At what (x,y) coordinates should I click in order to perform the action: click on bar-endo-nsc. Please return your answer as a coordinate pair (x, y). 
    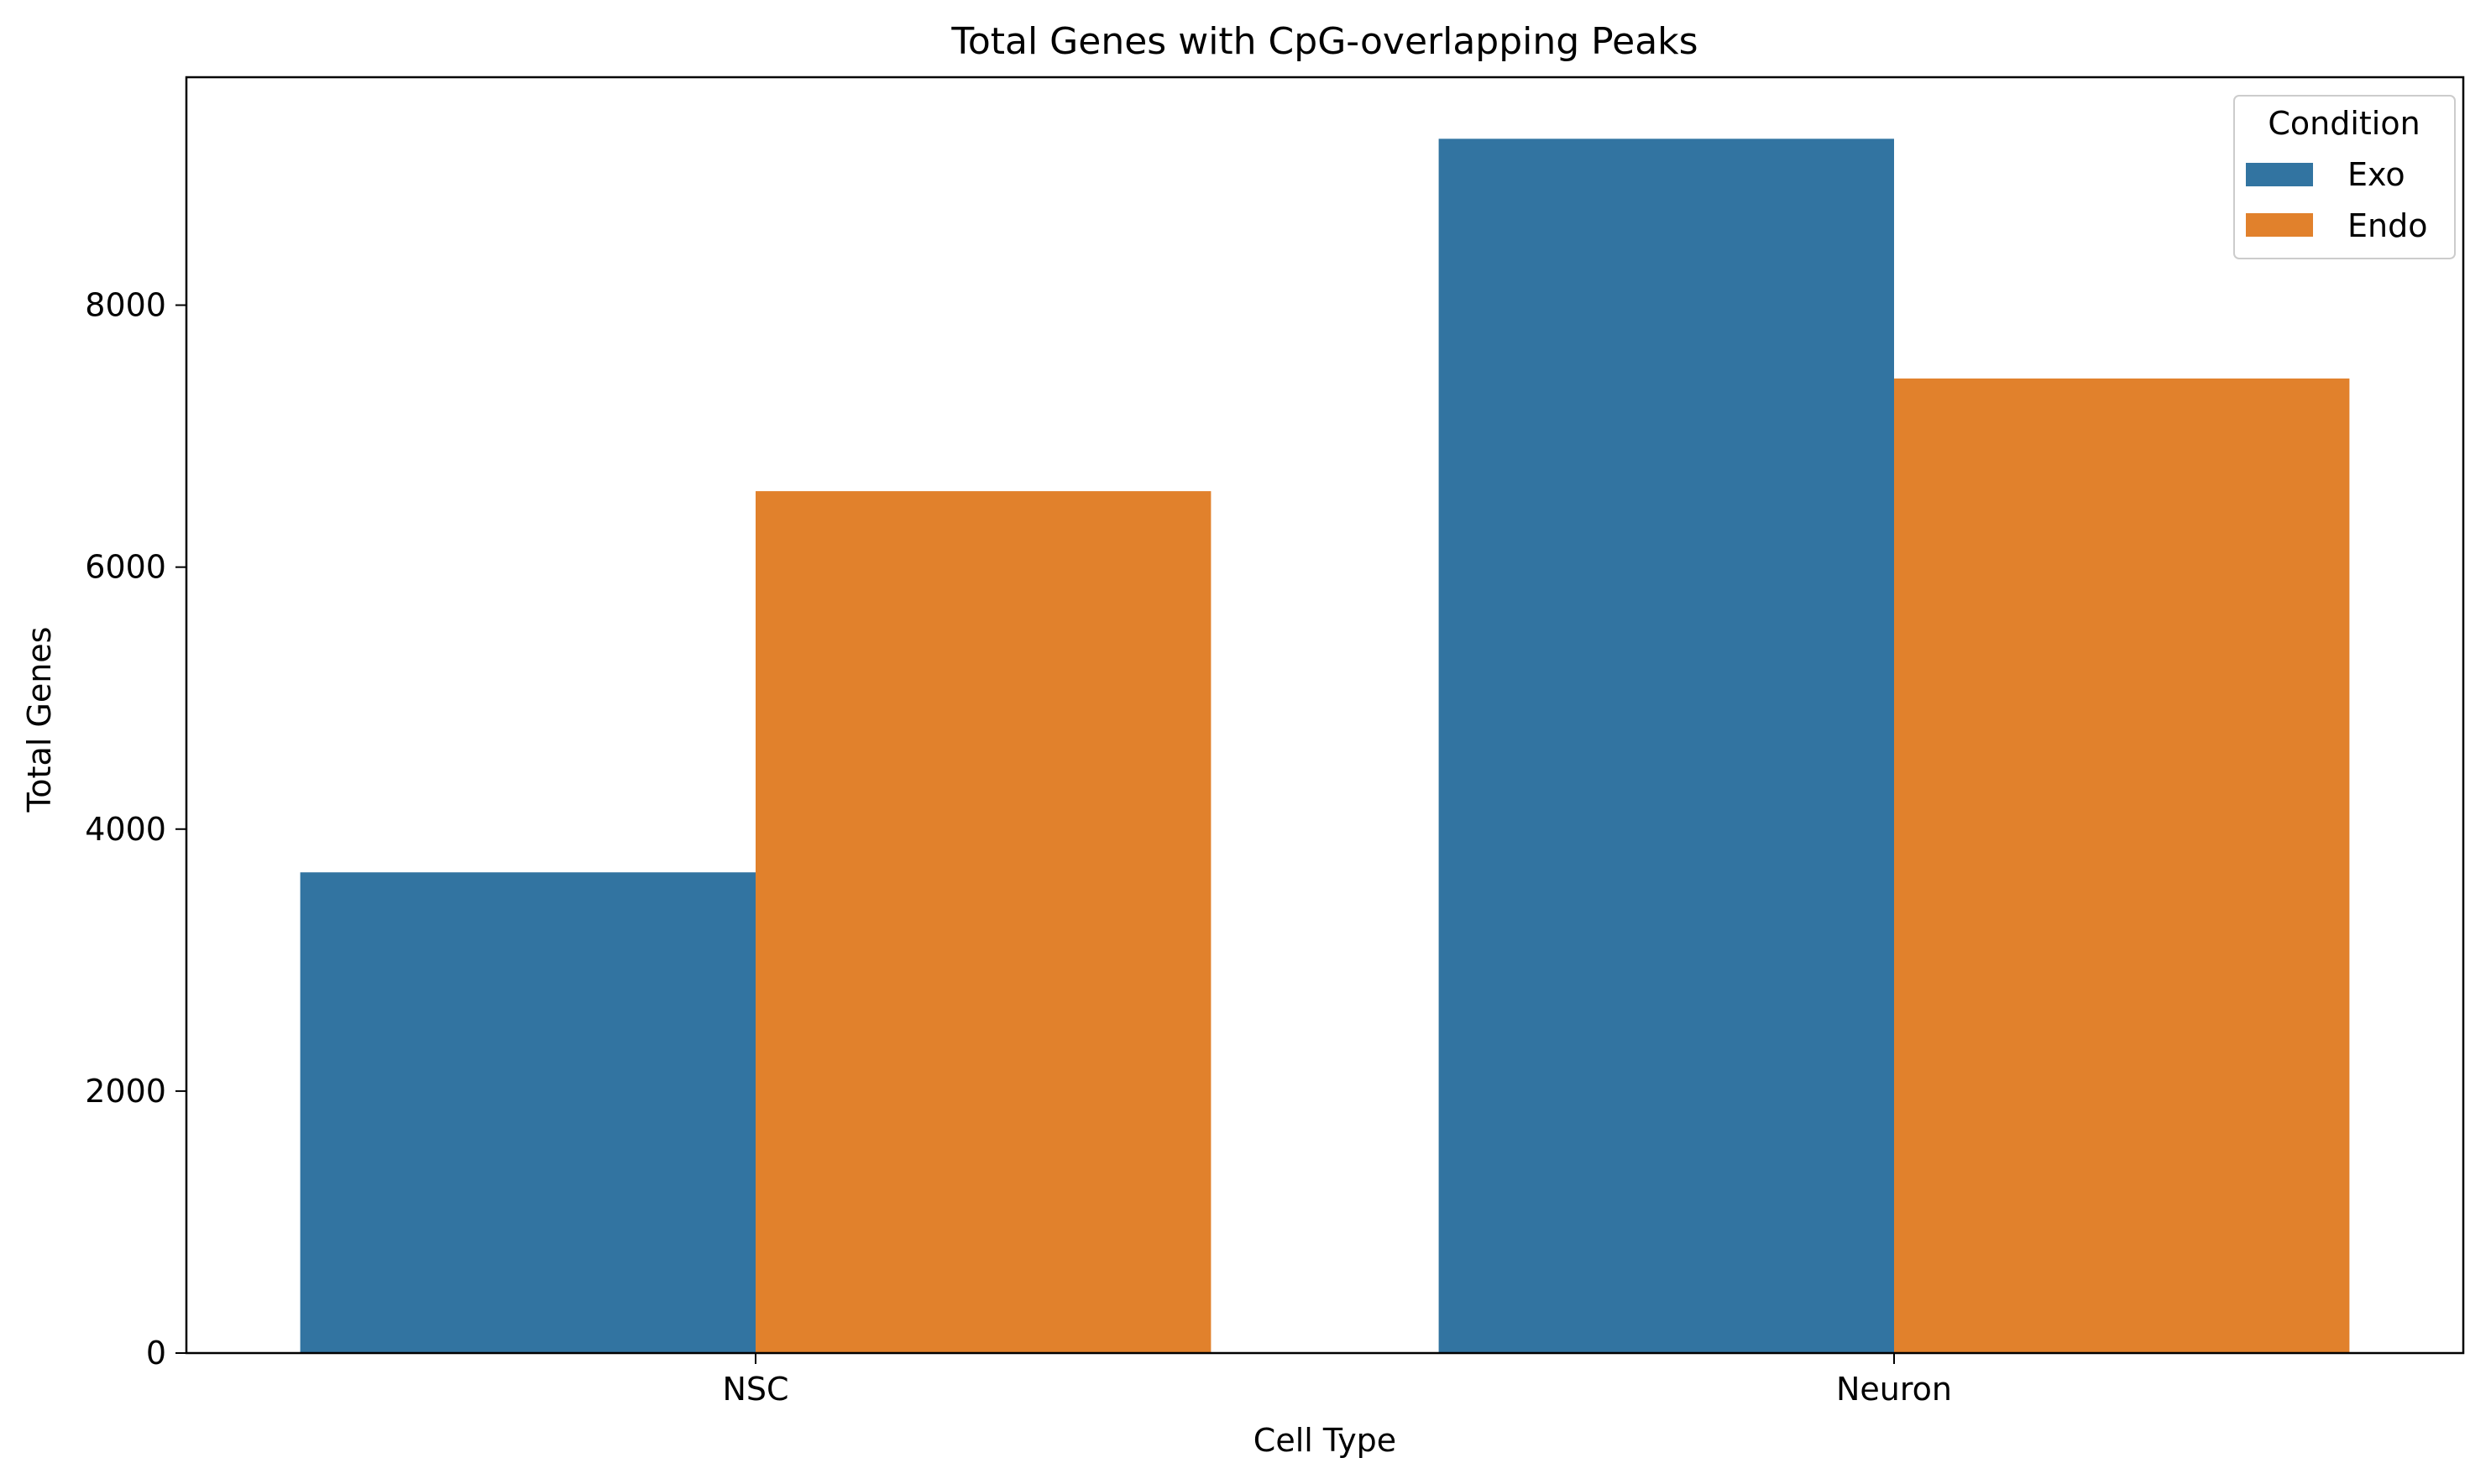
    Looking at the image, I should click on (983, 922).